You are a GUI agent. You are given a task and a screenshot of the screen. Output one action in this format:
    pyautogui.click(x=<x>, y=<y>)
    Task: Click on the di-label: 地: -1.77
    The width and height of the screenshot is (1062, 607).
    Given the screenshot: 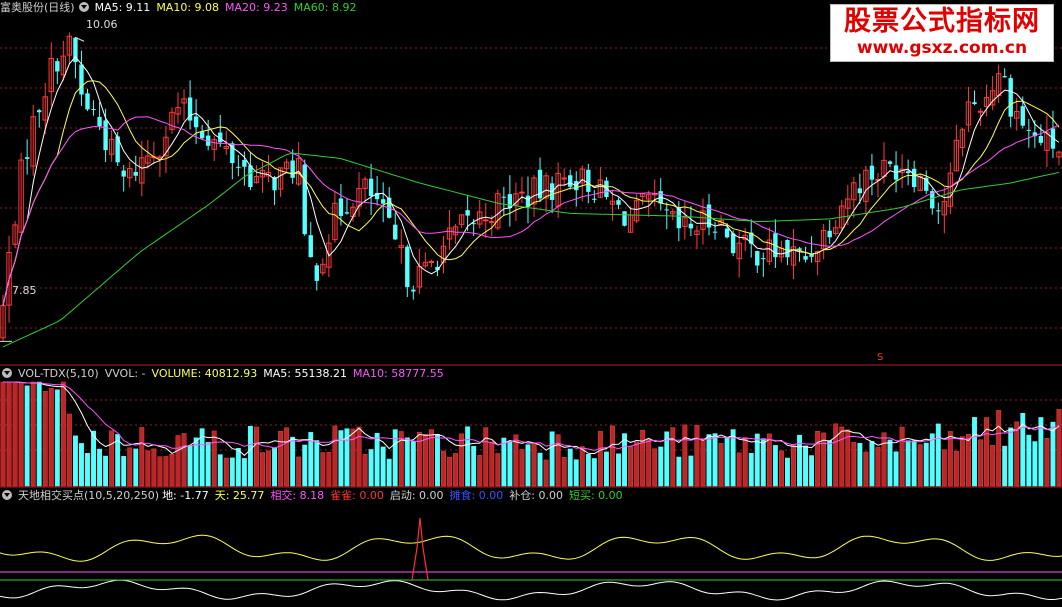 What is the action you would take?
    pyautogui.click(x=185, y=495)
    